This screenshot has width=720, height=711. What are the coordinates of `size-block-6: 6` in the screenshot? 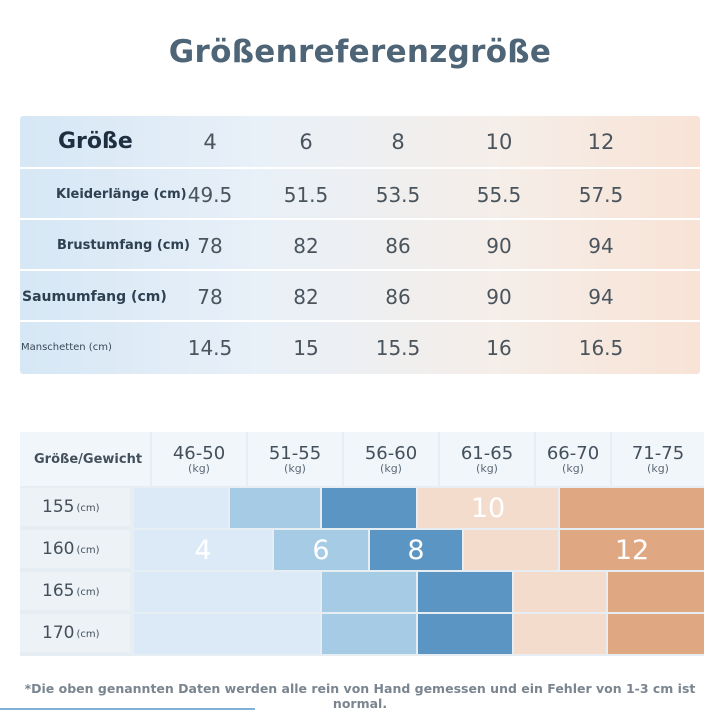 It's located at (321, 550).